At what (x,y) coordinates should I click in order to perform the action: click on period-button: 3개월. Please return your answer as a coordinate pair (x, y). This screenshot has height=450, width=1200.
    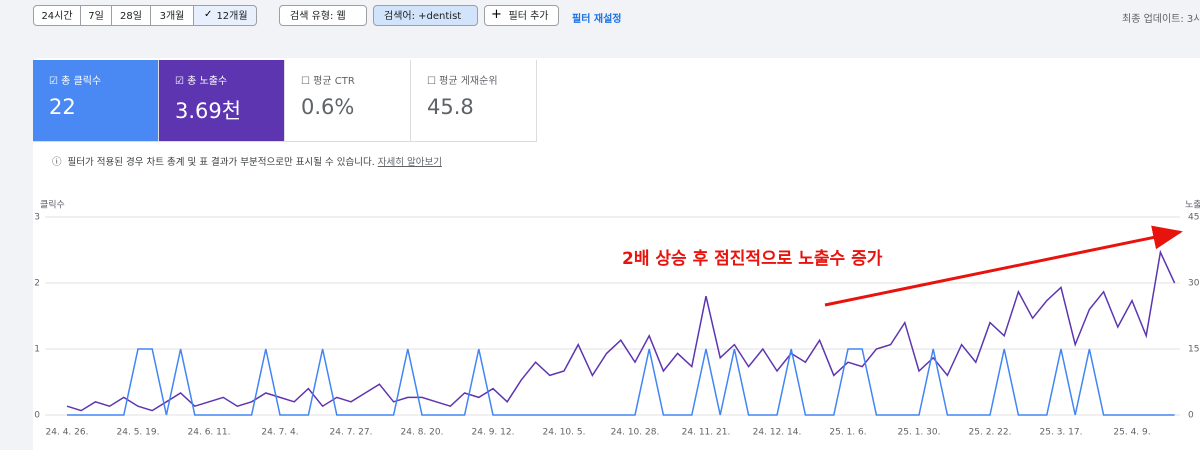
    Looking at the image, I should click on (172, 15).